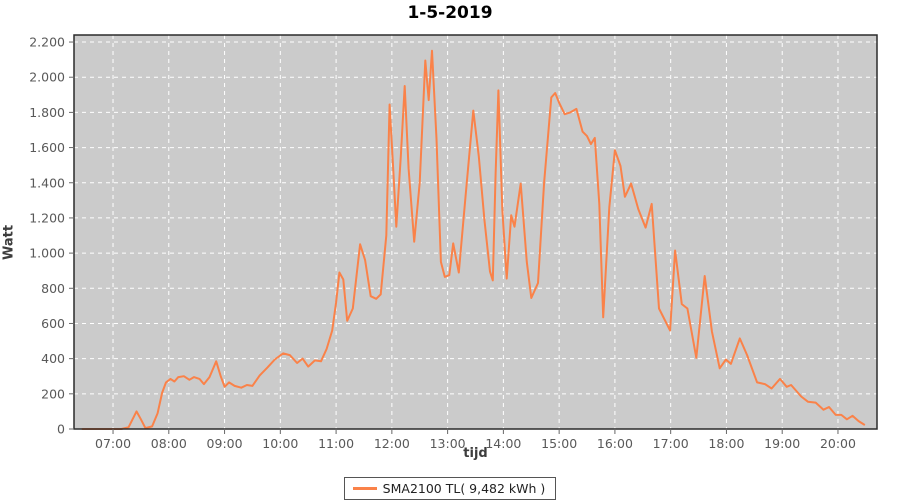  Describe the element at coordinates (364, 488) in the screenshot. I see `legend-line-swatch` at that location.